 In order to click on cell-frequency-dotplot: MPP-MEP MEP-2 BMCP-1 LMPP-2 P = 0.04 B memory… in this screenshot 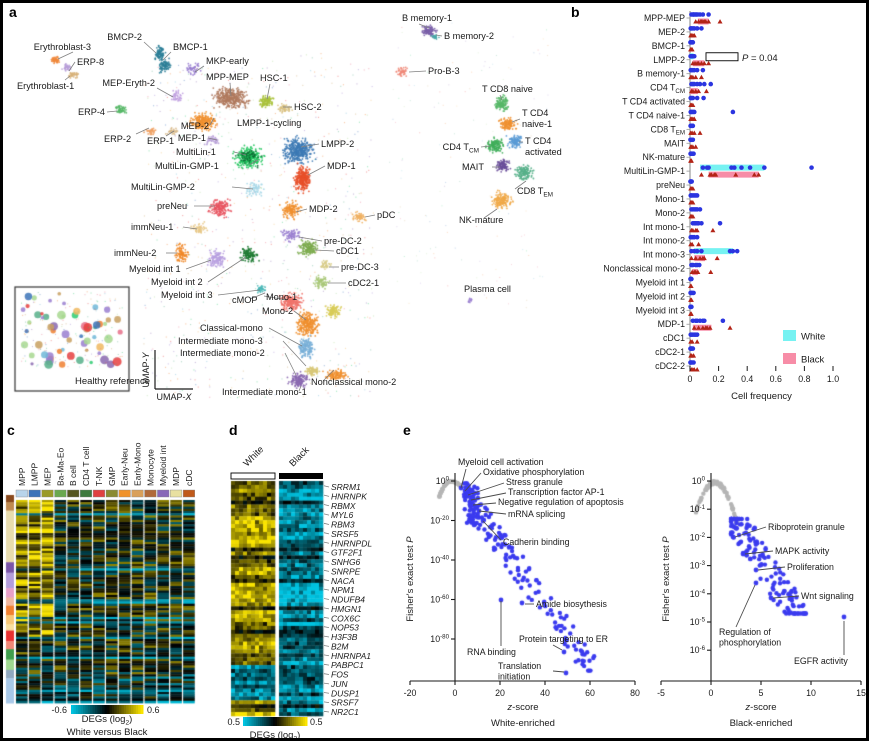, I will do `click(721, 206)`.